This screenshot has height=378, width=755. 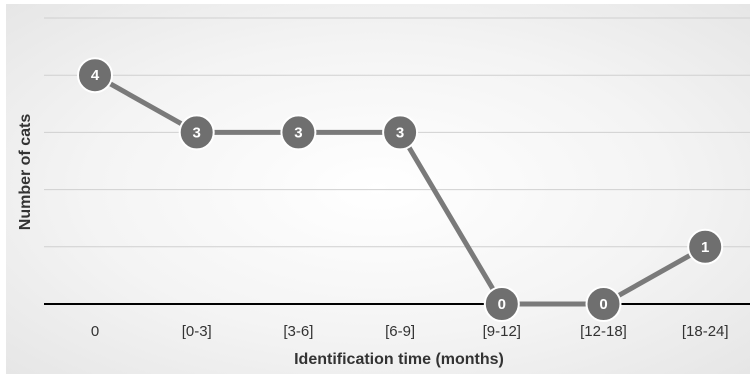 I want to click on x-axis-title: Identification time (months), so click(x=399, y=359).